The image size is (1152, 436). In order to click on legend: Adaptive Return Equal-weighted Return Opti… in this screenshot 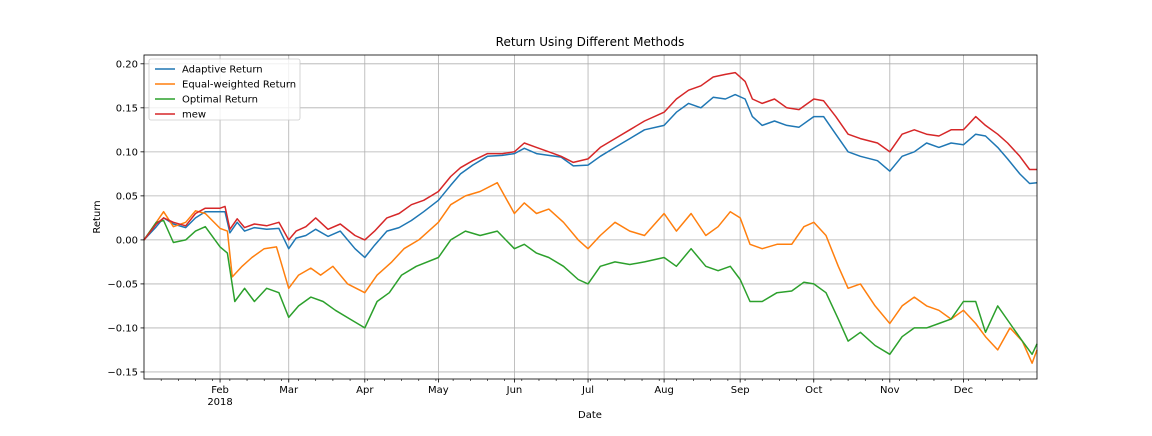, I will do `click(224, 89)`.